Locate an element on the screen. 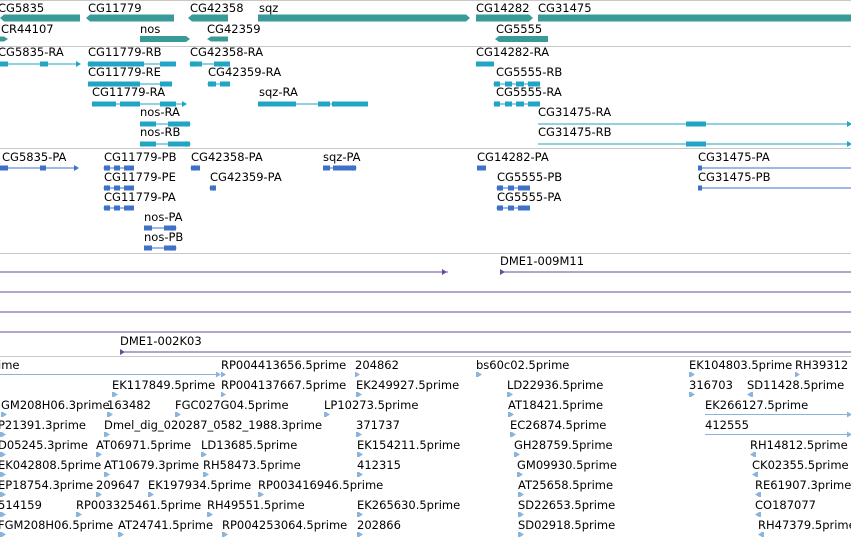  protein-label: CG11779-PB is located at coordinates (140, 157).